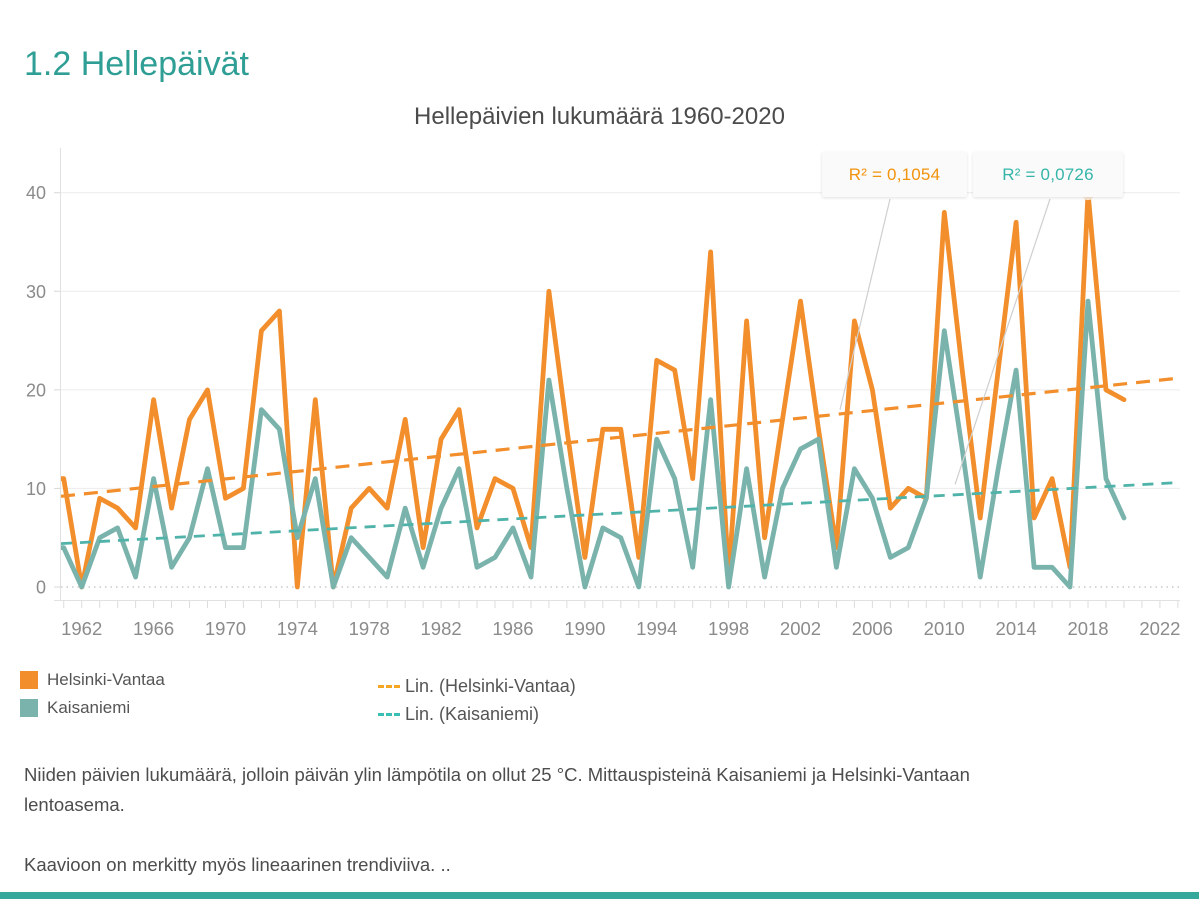 This screenshot has height=910, width=1199. Describe the element at coordinates (389, 714) in the screenshot. I see `teal-dash-icon` at that location.